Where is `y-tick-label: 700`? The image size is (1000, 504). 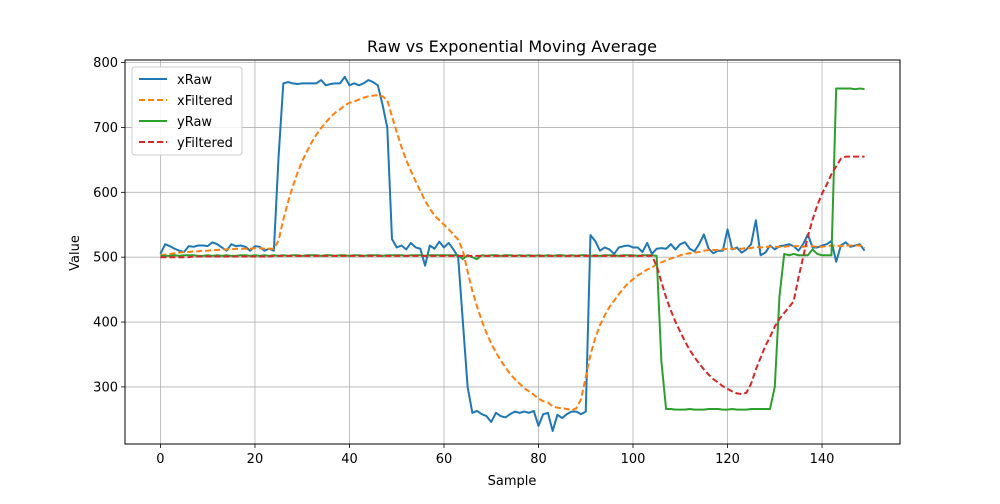 y-tick-label: 700 is located at coordinates (105, 128).